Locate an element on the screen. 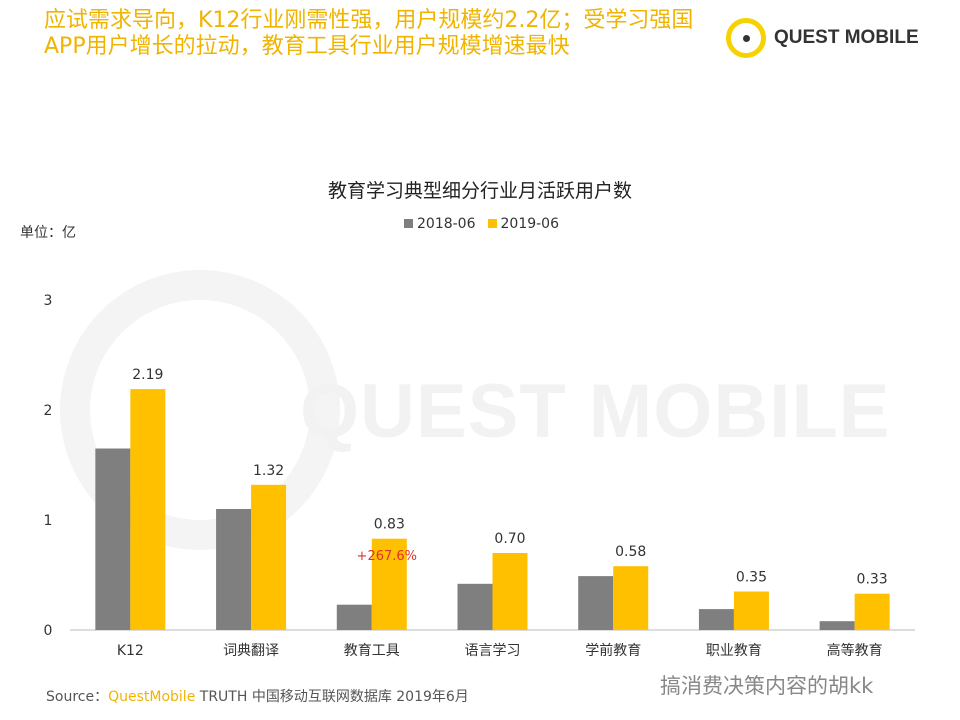  unit-label: 单位：亿 is located at coordinates (48, 233).